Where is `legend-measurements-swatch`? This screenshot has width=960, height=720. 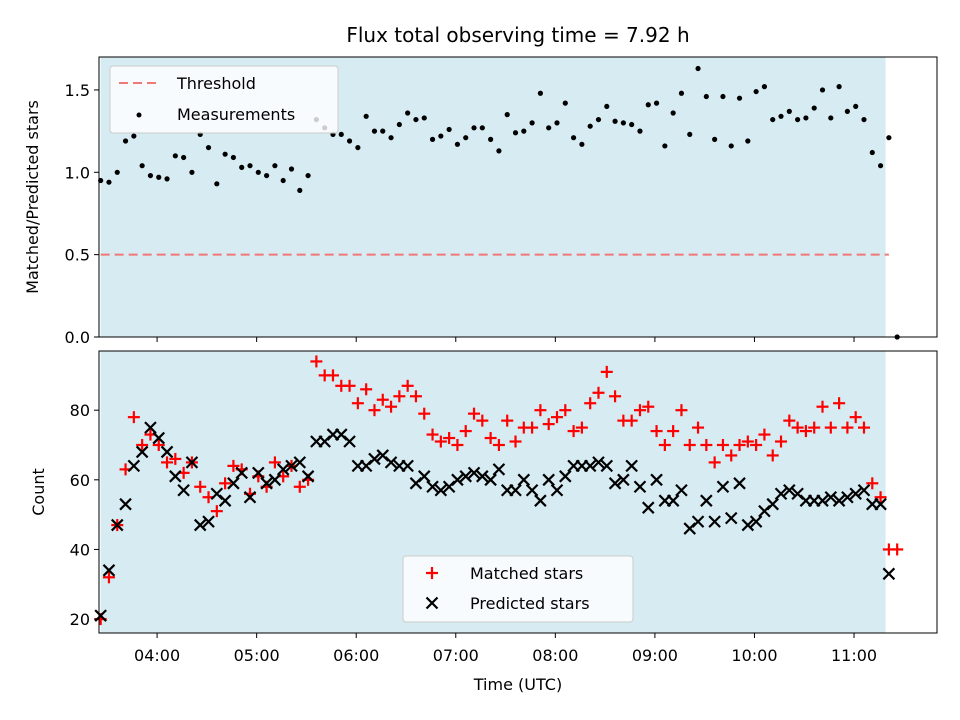
legend-measurements-swatch is located at coordinates (139, 115).